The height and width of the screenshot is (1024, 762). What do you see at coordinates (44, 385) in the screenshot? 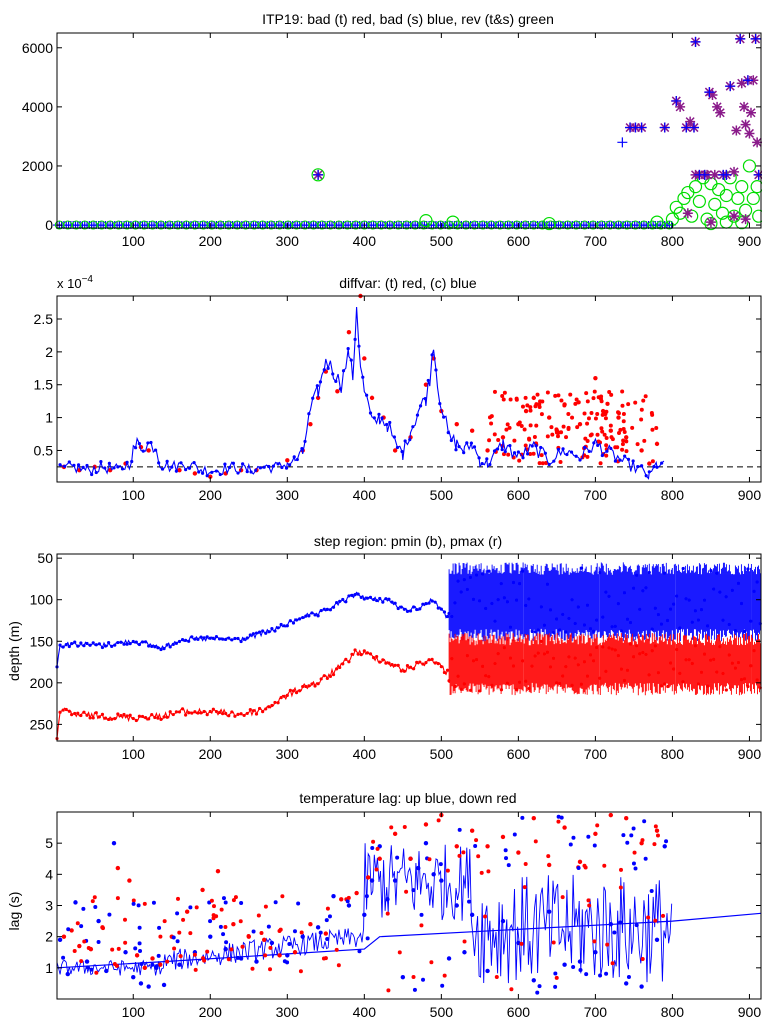
I see `y-tick-label: 1.5` at bounding box center [44, 385].